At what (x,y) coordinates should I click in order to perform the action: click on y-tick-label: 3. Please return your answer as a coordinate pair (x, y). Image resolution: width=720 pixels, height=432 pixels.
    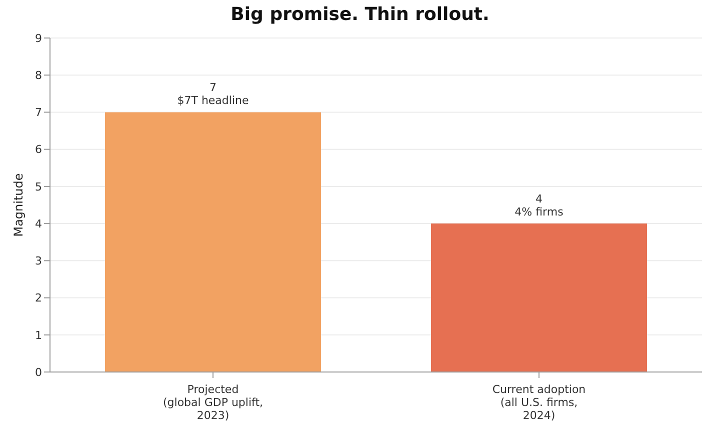
    Looking at the image, I should click on (38, 261).